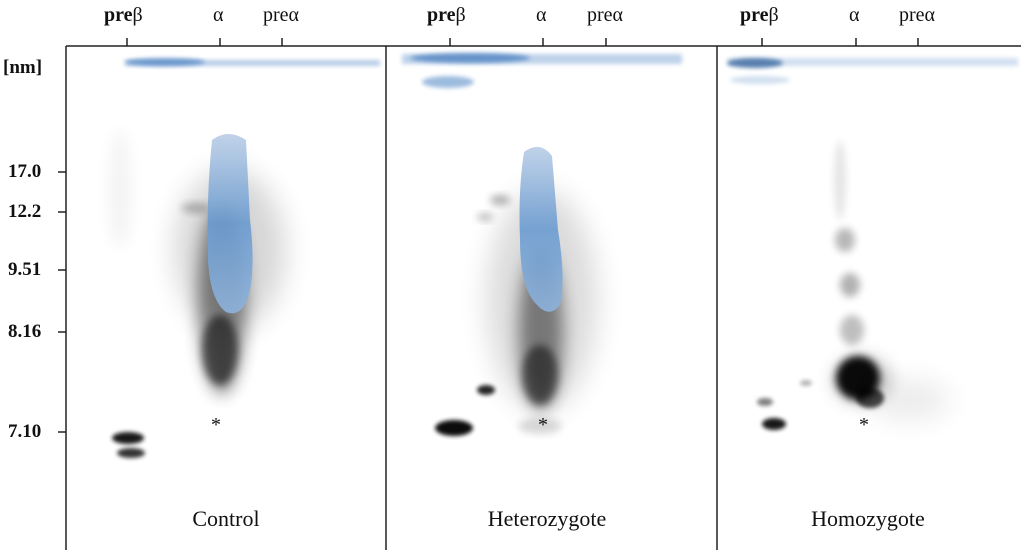 The image size is (1021, 550). I want to click on label-prealpha-heterozygote: preα, so click(605, 15).